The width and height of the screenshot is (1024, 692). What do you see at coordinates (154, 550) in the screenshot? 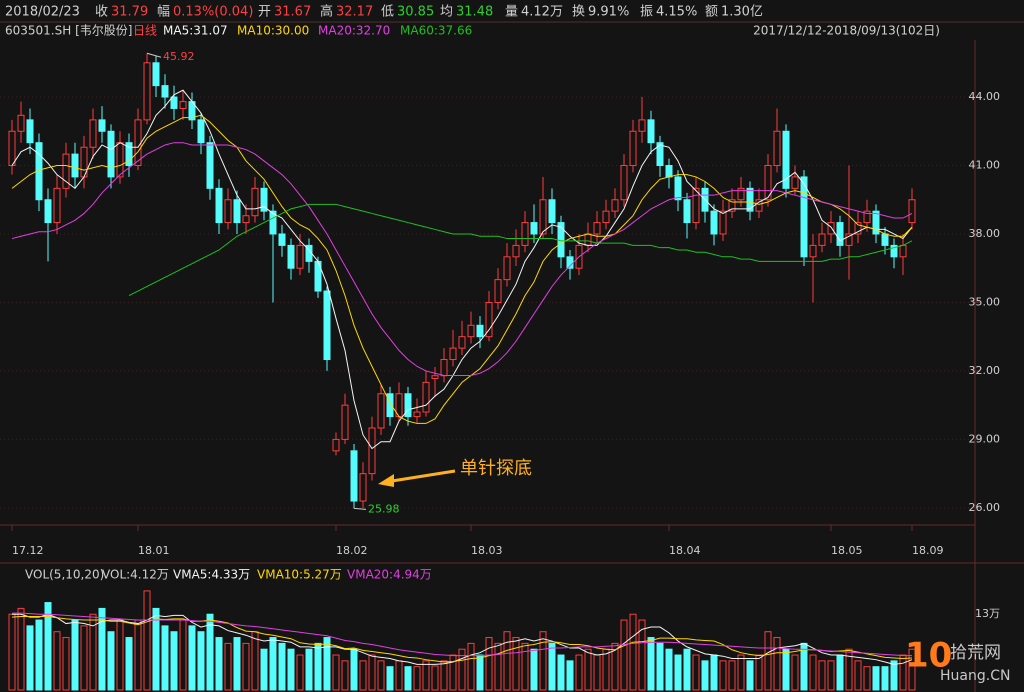
I see `x-tick-label: 18.01` at bounding box center [154, 550].